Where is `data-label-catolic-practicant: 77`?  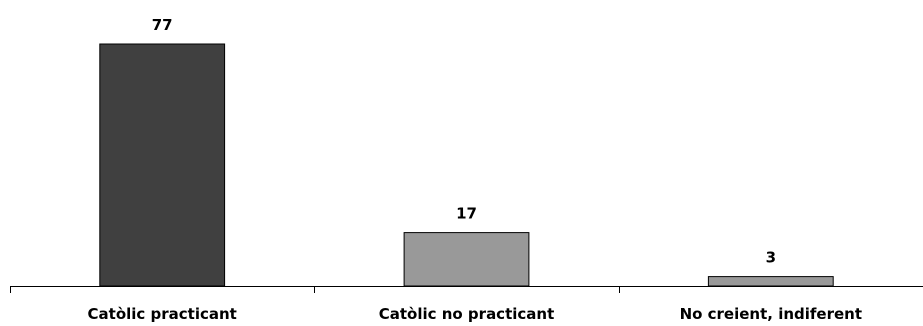
data-label-catolic-practicant: 77 is located at coordinates (162, 25).